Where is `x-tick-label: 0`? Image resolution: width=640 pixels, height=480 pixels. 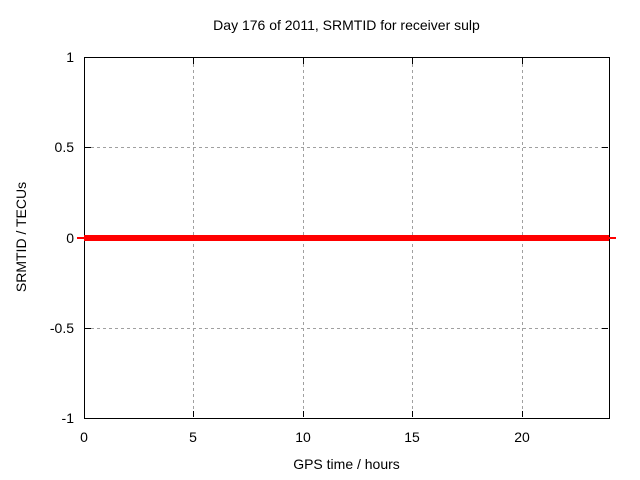
x-tick-label: 0 is located at coordinates (84, 437).